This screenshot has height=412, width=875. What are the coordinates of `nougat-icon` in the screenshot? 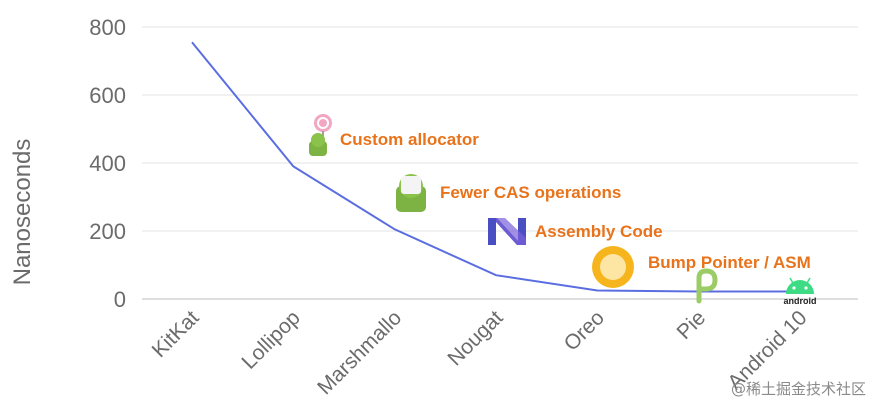 It's located at (507, 231).